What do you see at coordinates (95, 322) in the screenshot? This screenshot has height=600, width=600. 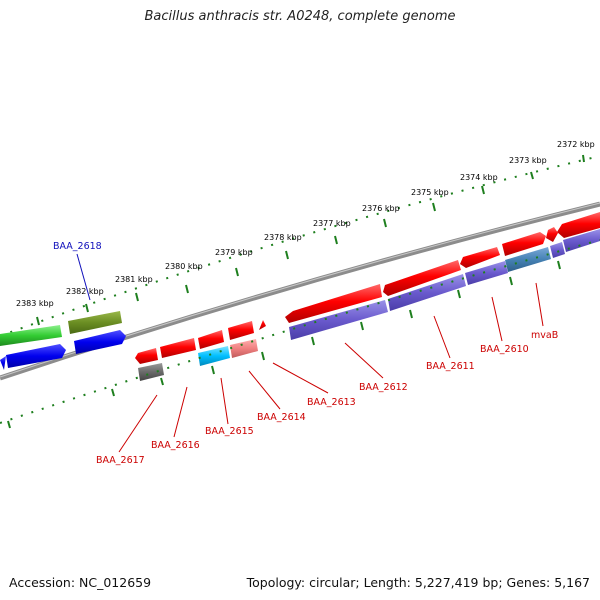 I see `gene-olive-baa2618` at bounding box center [95, 322].